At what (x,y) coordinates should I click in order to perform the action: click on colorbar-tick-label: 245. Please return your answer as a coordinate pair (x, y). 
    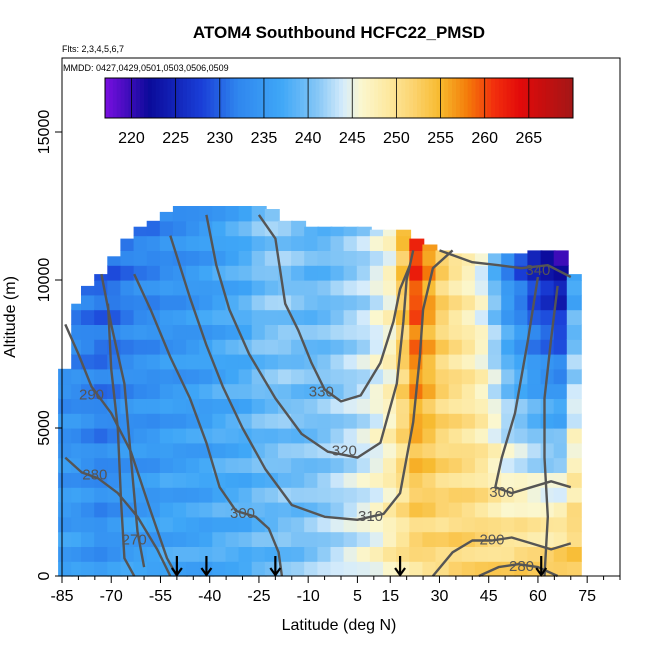
    Looking at the image, I should click on (352, 138).